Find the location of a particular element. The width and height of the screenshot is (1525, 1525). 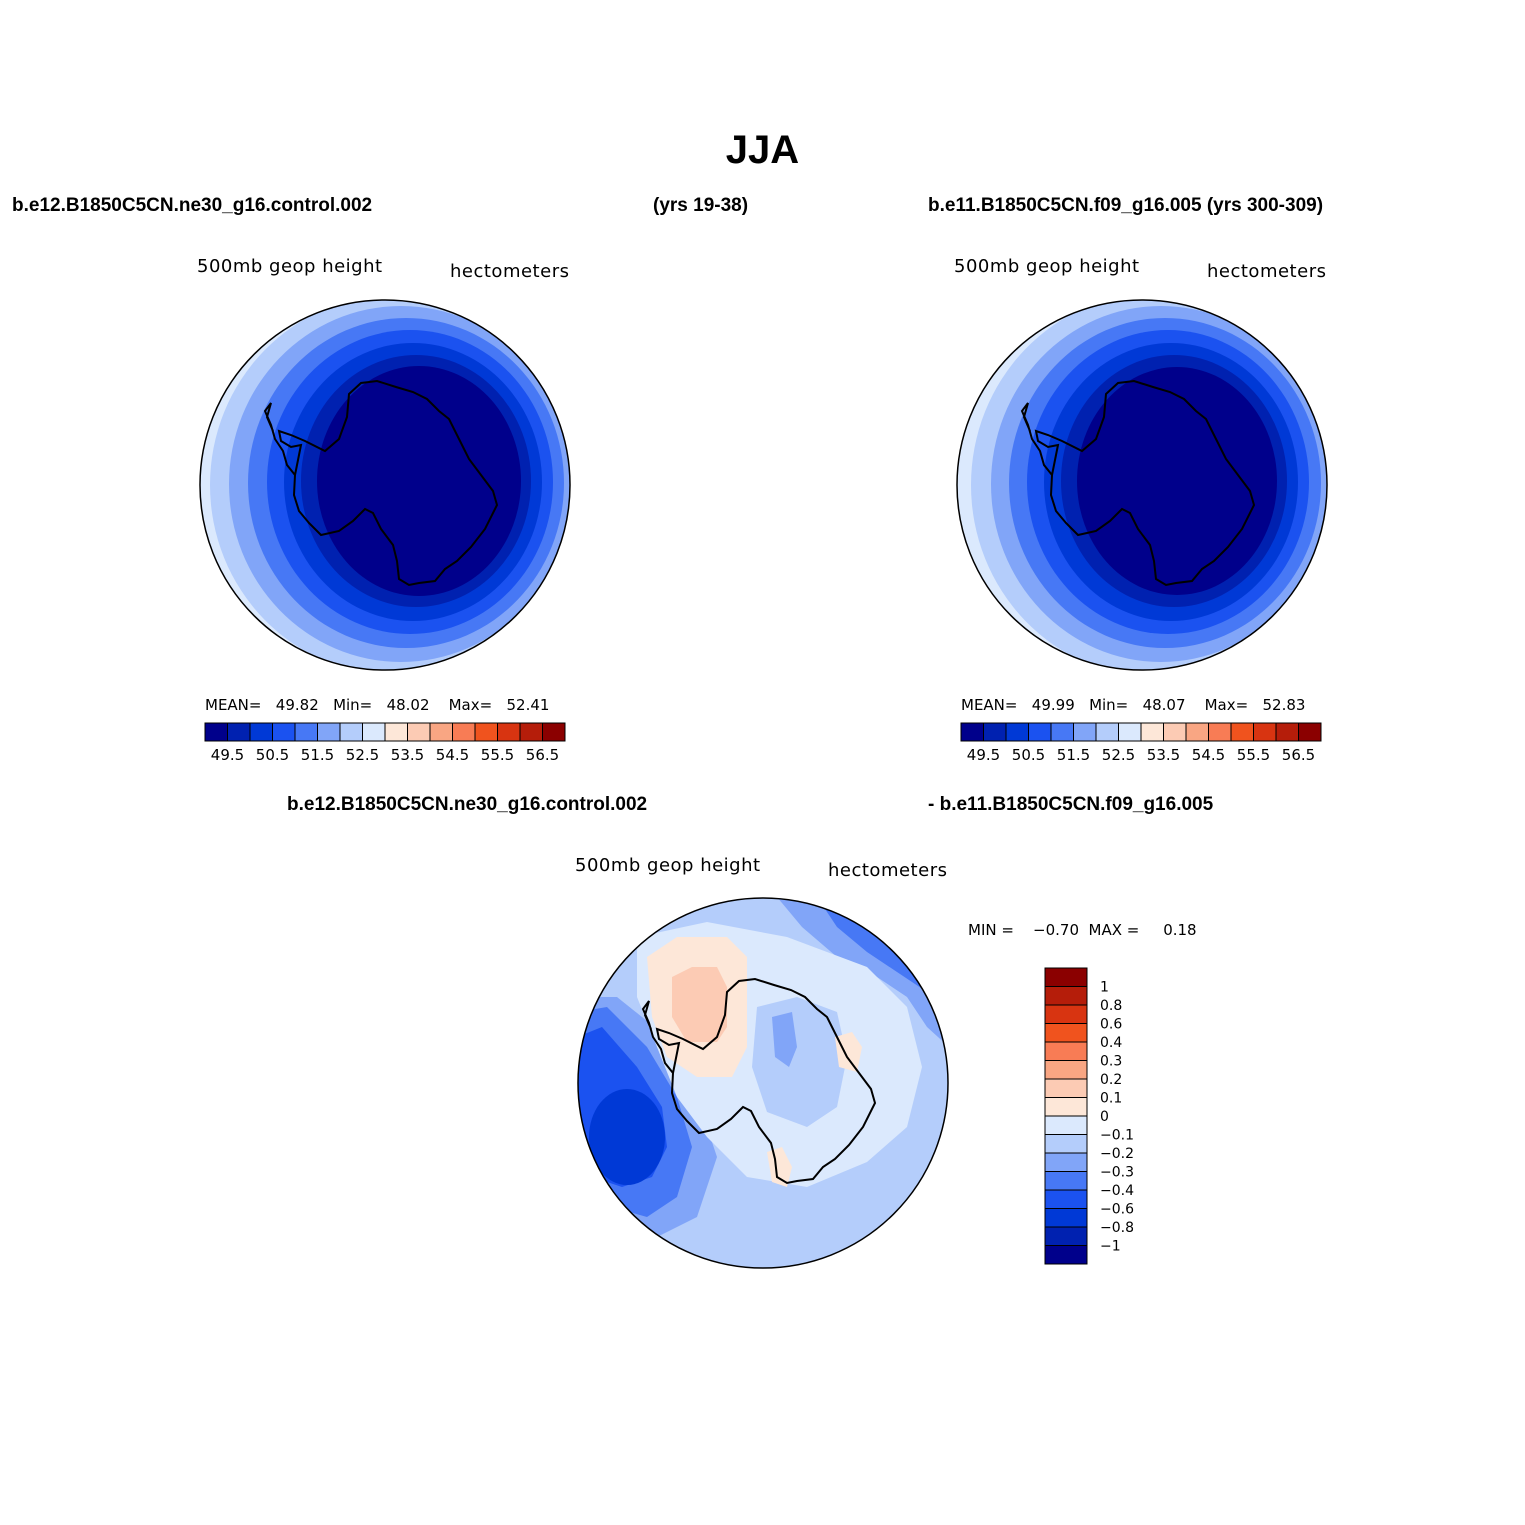

max-value: 52.41 is located at coordinates (528, 705).